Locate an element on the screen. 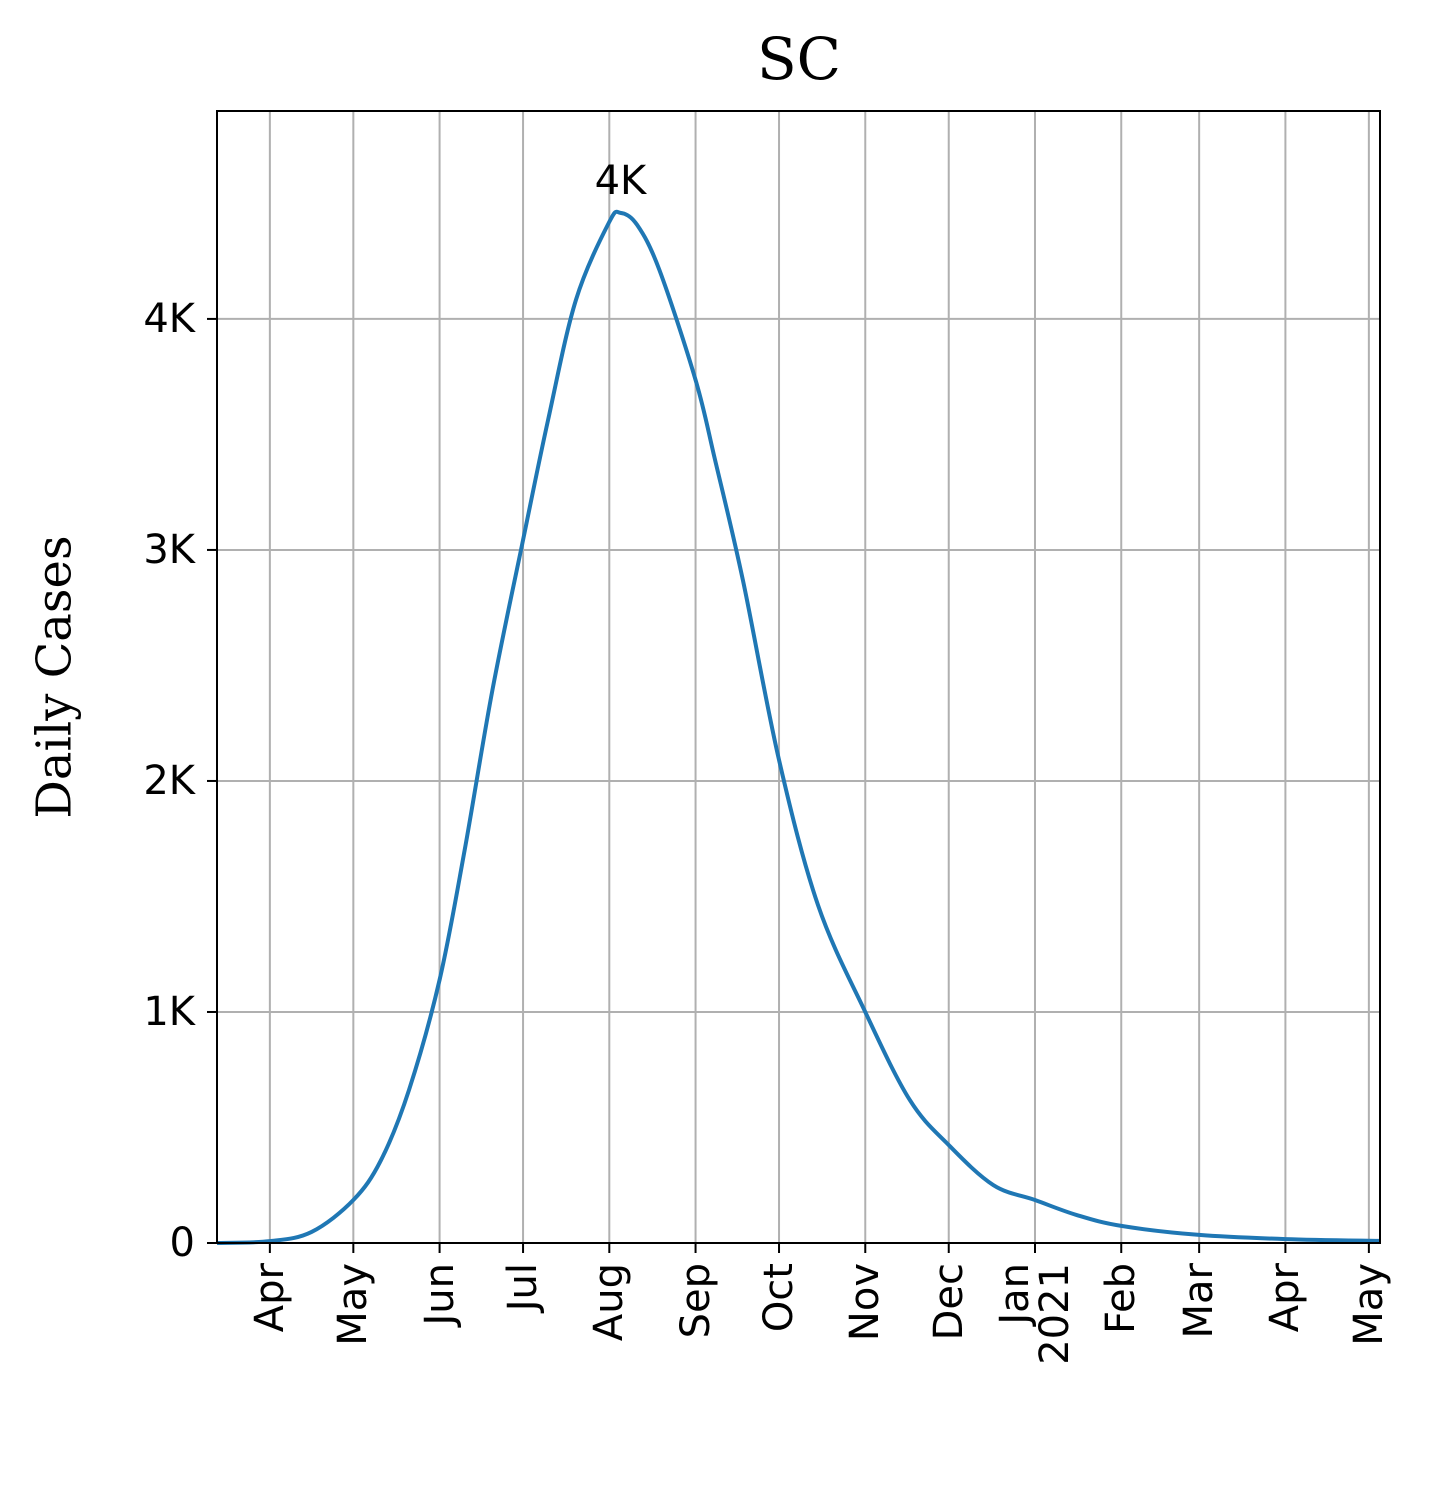 The width and height of the screenshot is (1430, 1508). y-tick-label: 4K is located at coordinates (169, 319).